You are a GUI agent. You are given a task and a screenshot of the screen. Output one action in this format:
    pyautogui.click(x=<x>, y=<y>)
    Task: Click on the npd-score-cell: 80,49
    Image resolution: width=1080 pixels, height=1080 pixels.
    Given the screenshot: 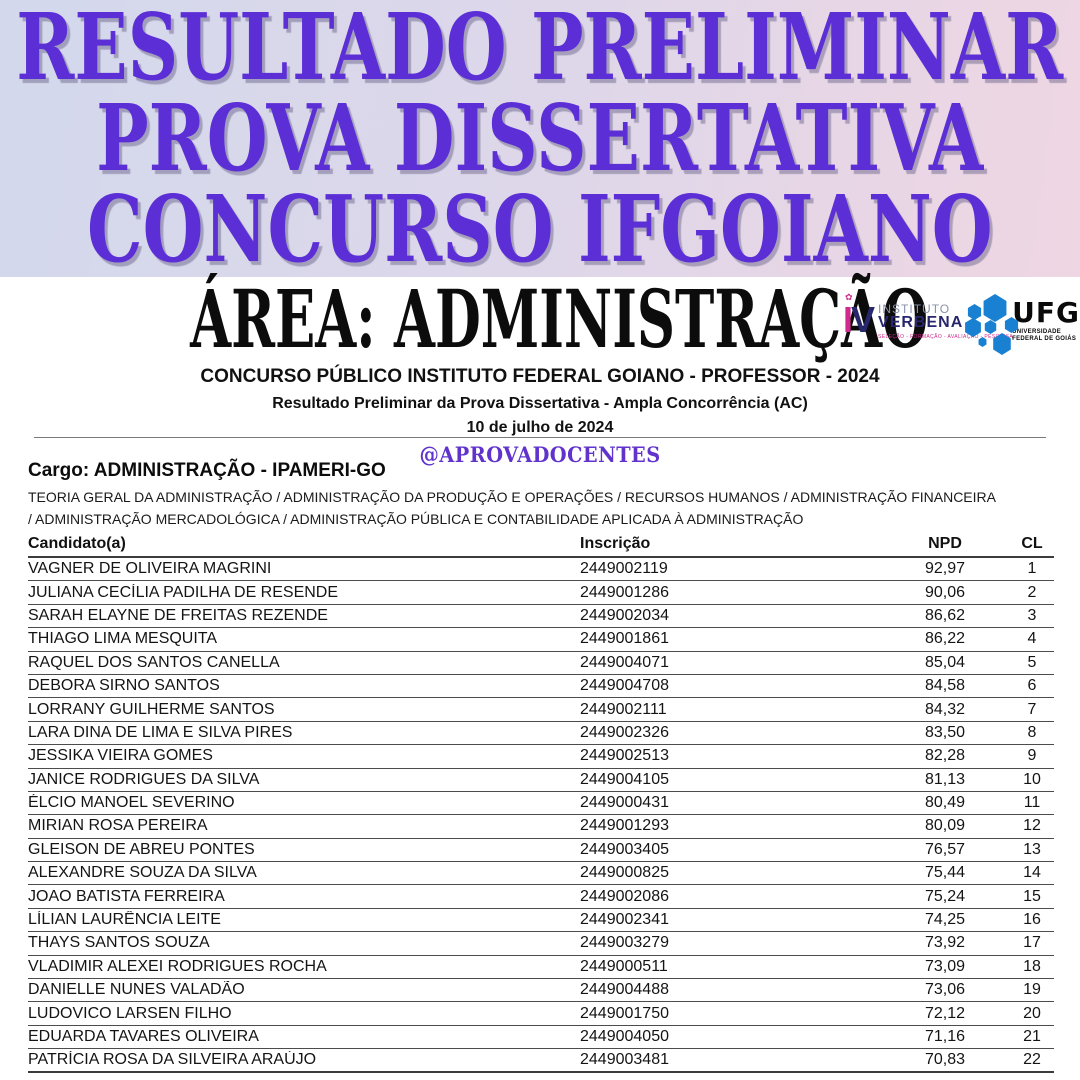 What is the action you would take?
    pyautogui.click(x=945, y=803)
    